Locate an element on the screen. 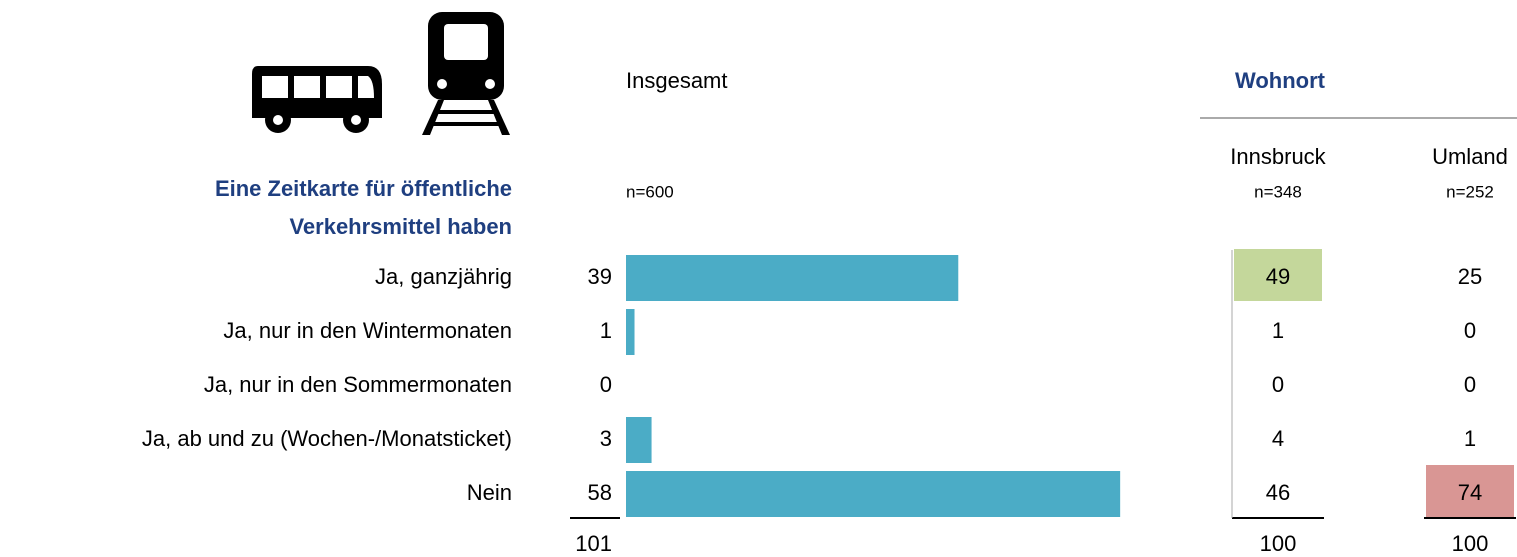 The image size is (1517, 557). category-label: Ja, ganzjährig is located at coordinates (443, 276).